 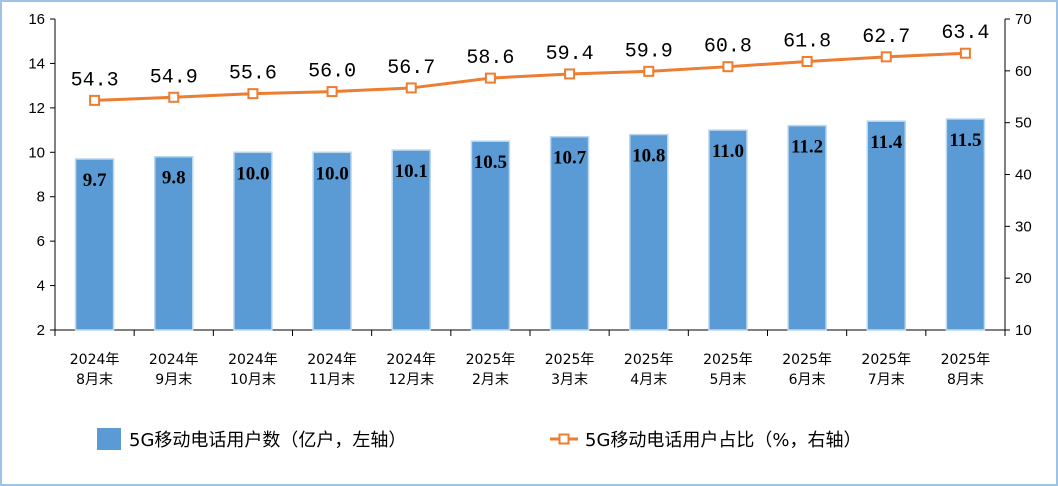 I want to click on y-right-tick-label: 10, so click(x=1023, y=330).